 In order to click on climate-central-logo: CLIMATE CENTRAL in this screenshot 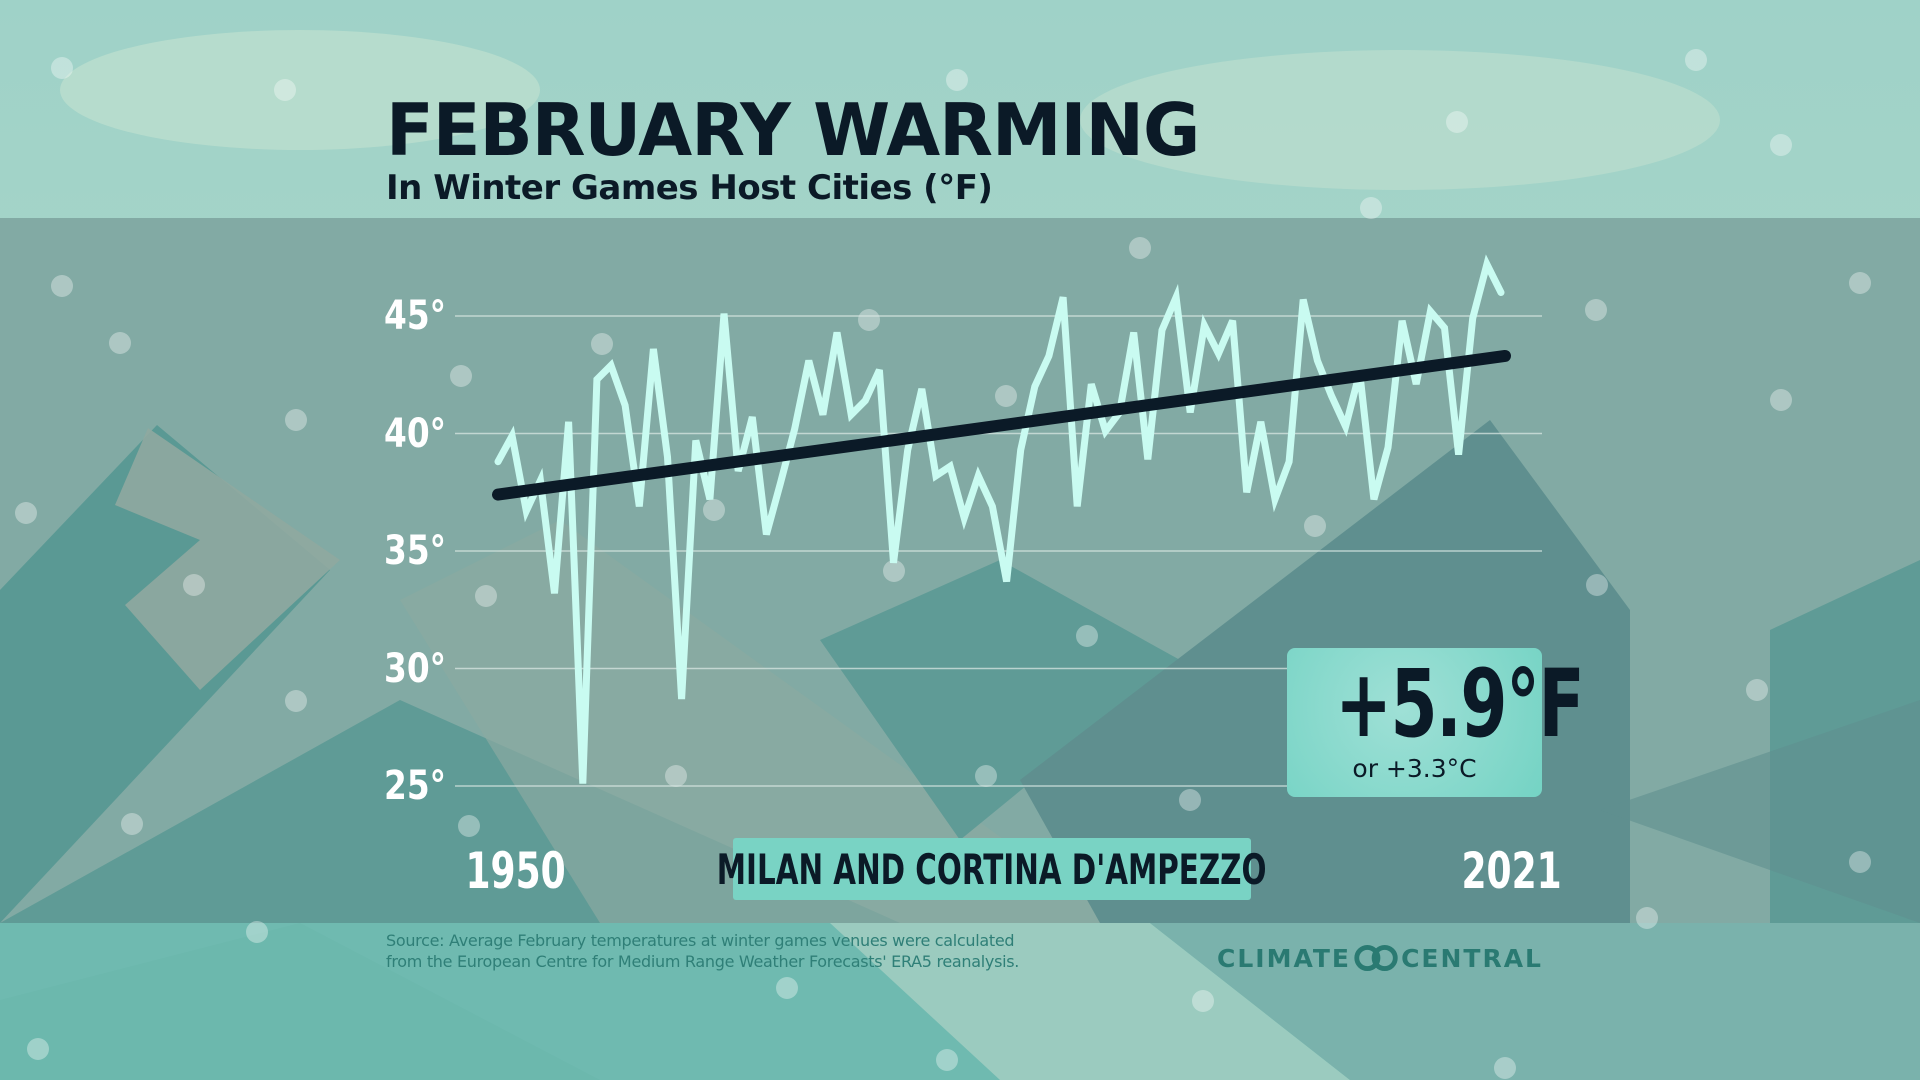, I will do `click(1380, 958)`.